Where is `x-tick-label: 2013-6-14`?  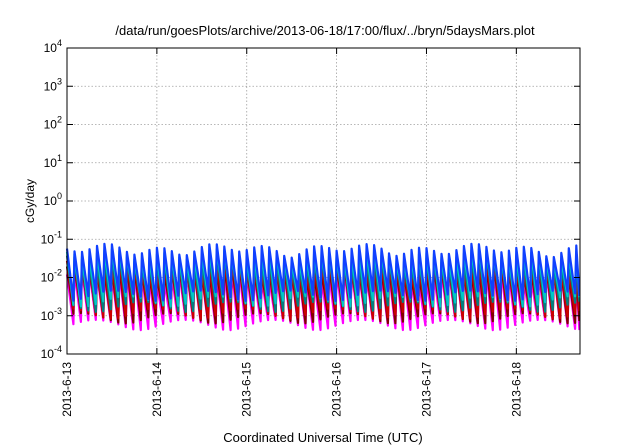
x-tick-label: 2013-6-14 is located at coordinates (157, 389).